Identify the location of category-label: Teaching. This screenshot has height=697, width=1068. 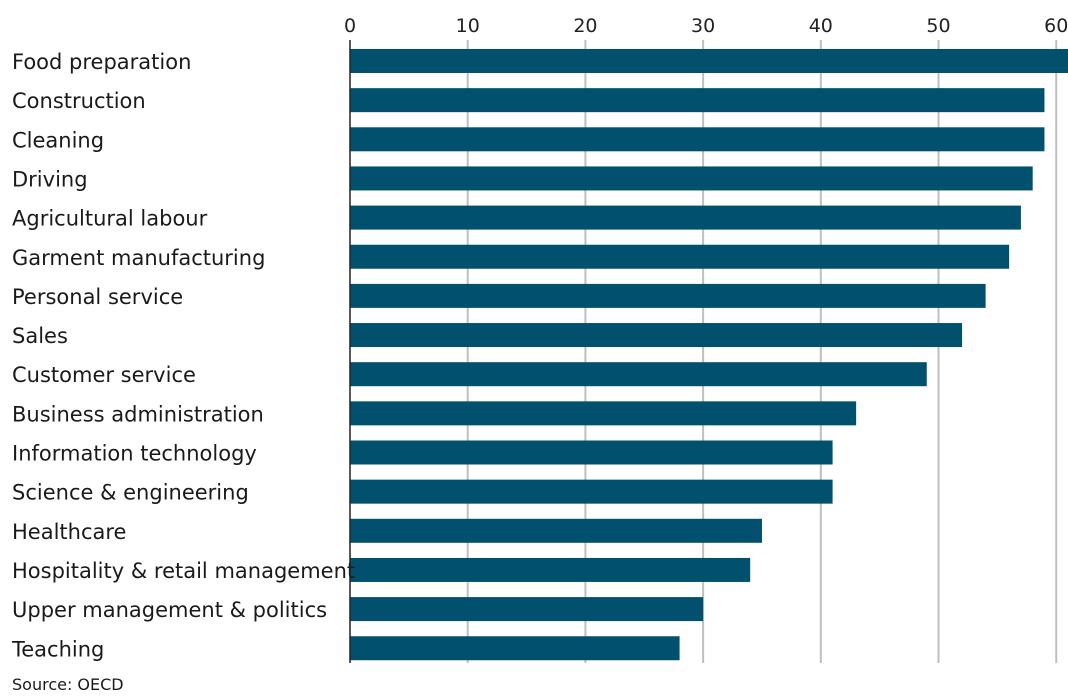
(57, 649).